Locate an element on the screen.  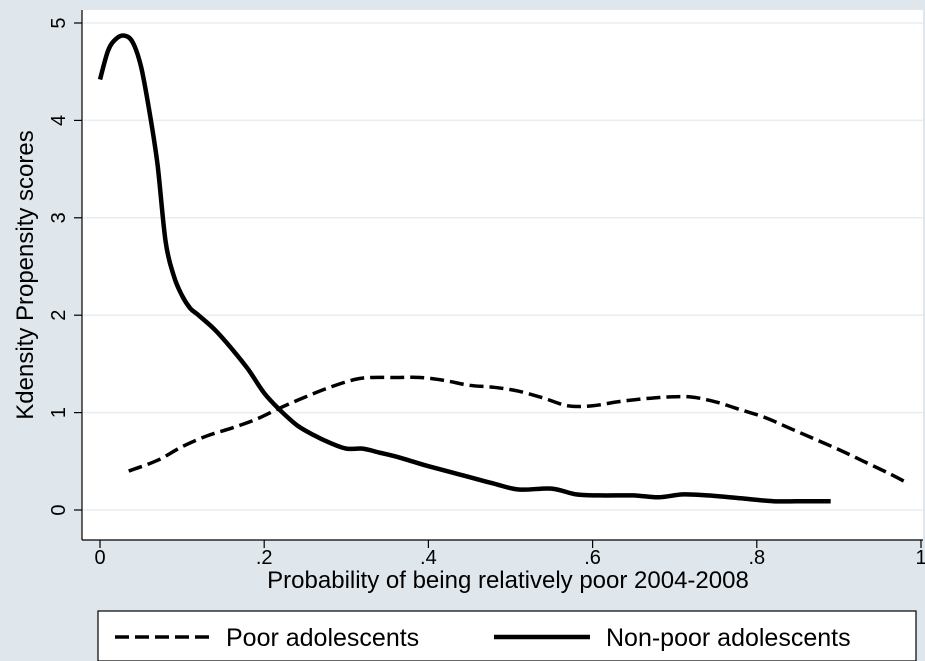
x-tick-label: .2 is located at coordinates (264, 558).